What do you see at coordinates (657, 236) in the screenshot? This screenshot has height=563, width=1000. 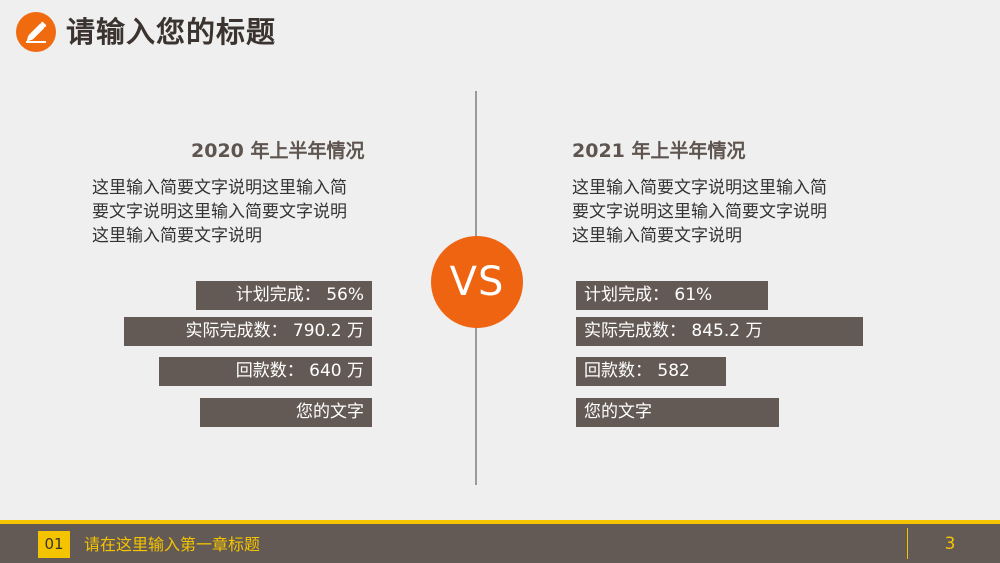 I see `right-description-line: 这里输入简要文字说明` at bounding box center [657, 236].